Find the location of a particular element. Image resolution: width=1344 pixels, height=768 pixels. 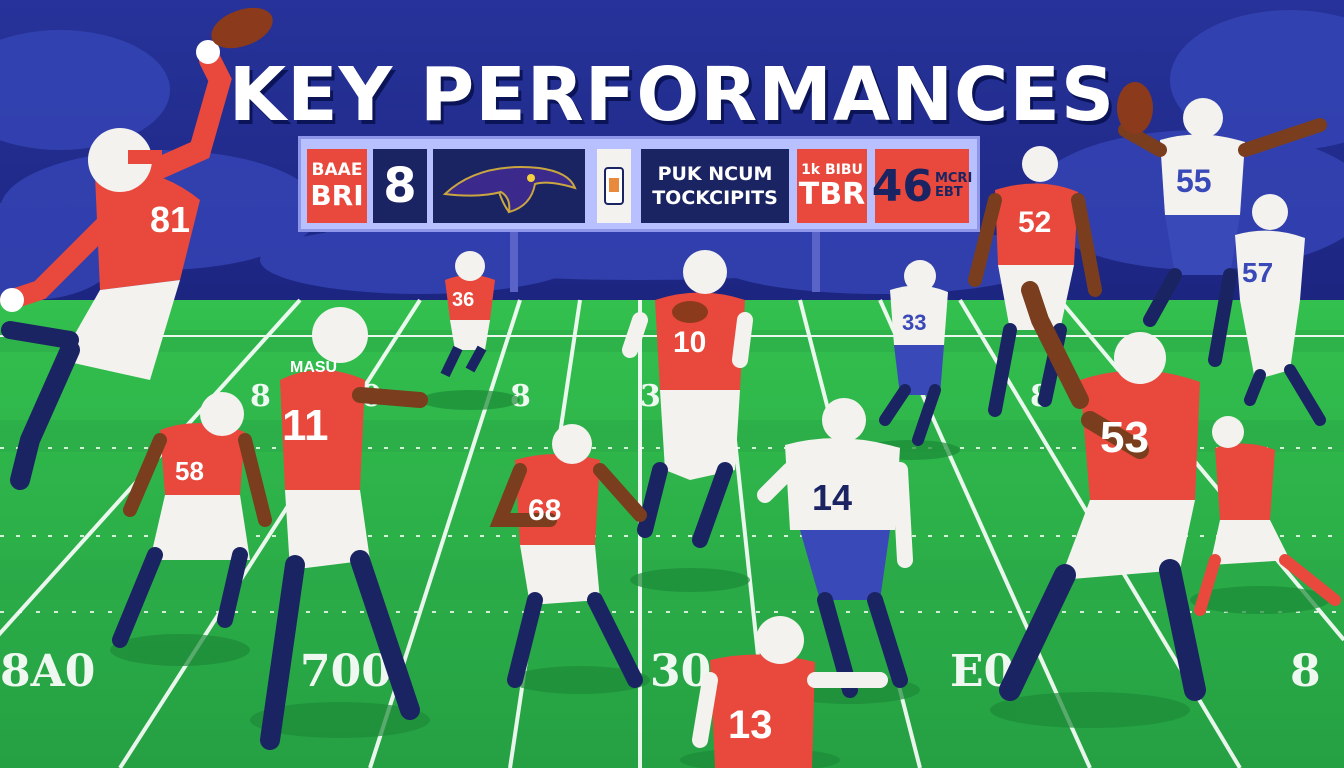

player-55: 55 is located at coordinates (1222, 224).